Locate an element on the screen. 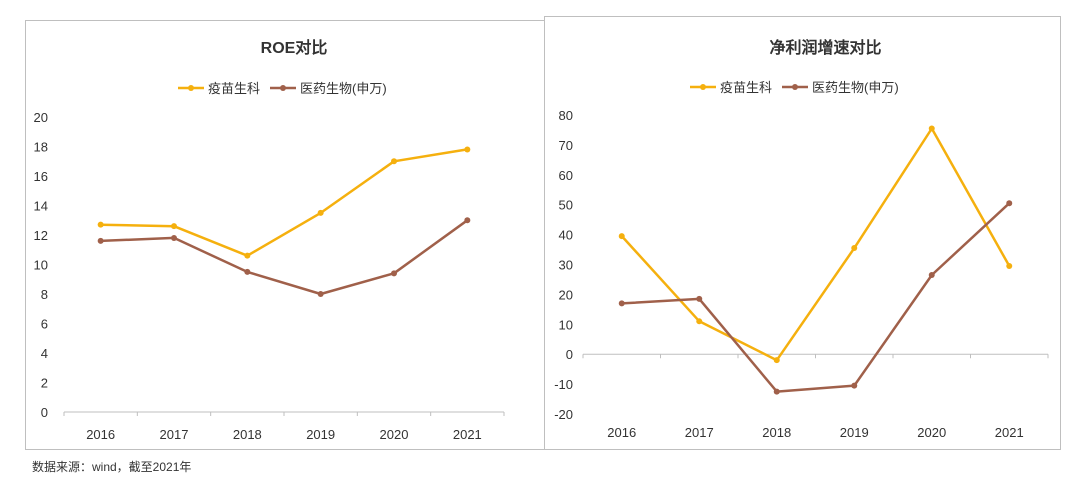 The width and height of the screenshot is (1080, 484). series-line-vaccine is located at coordinates (284, 202).